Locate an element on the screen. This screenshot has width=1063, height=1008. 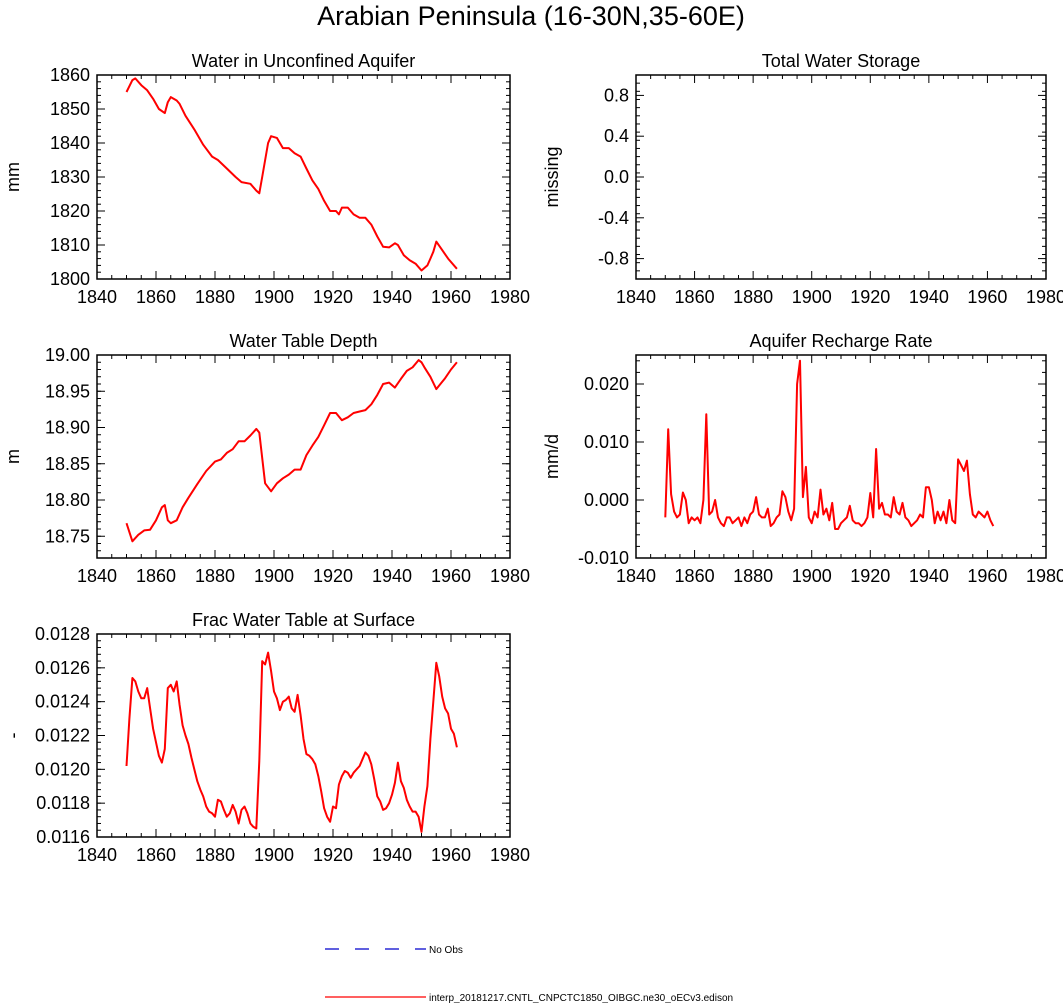
chart-title: Aquifer Recharge Rate is located at coordinates (840, 341).